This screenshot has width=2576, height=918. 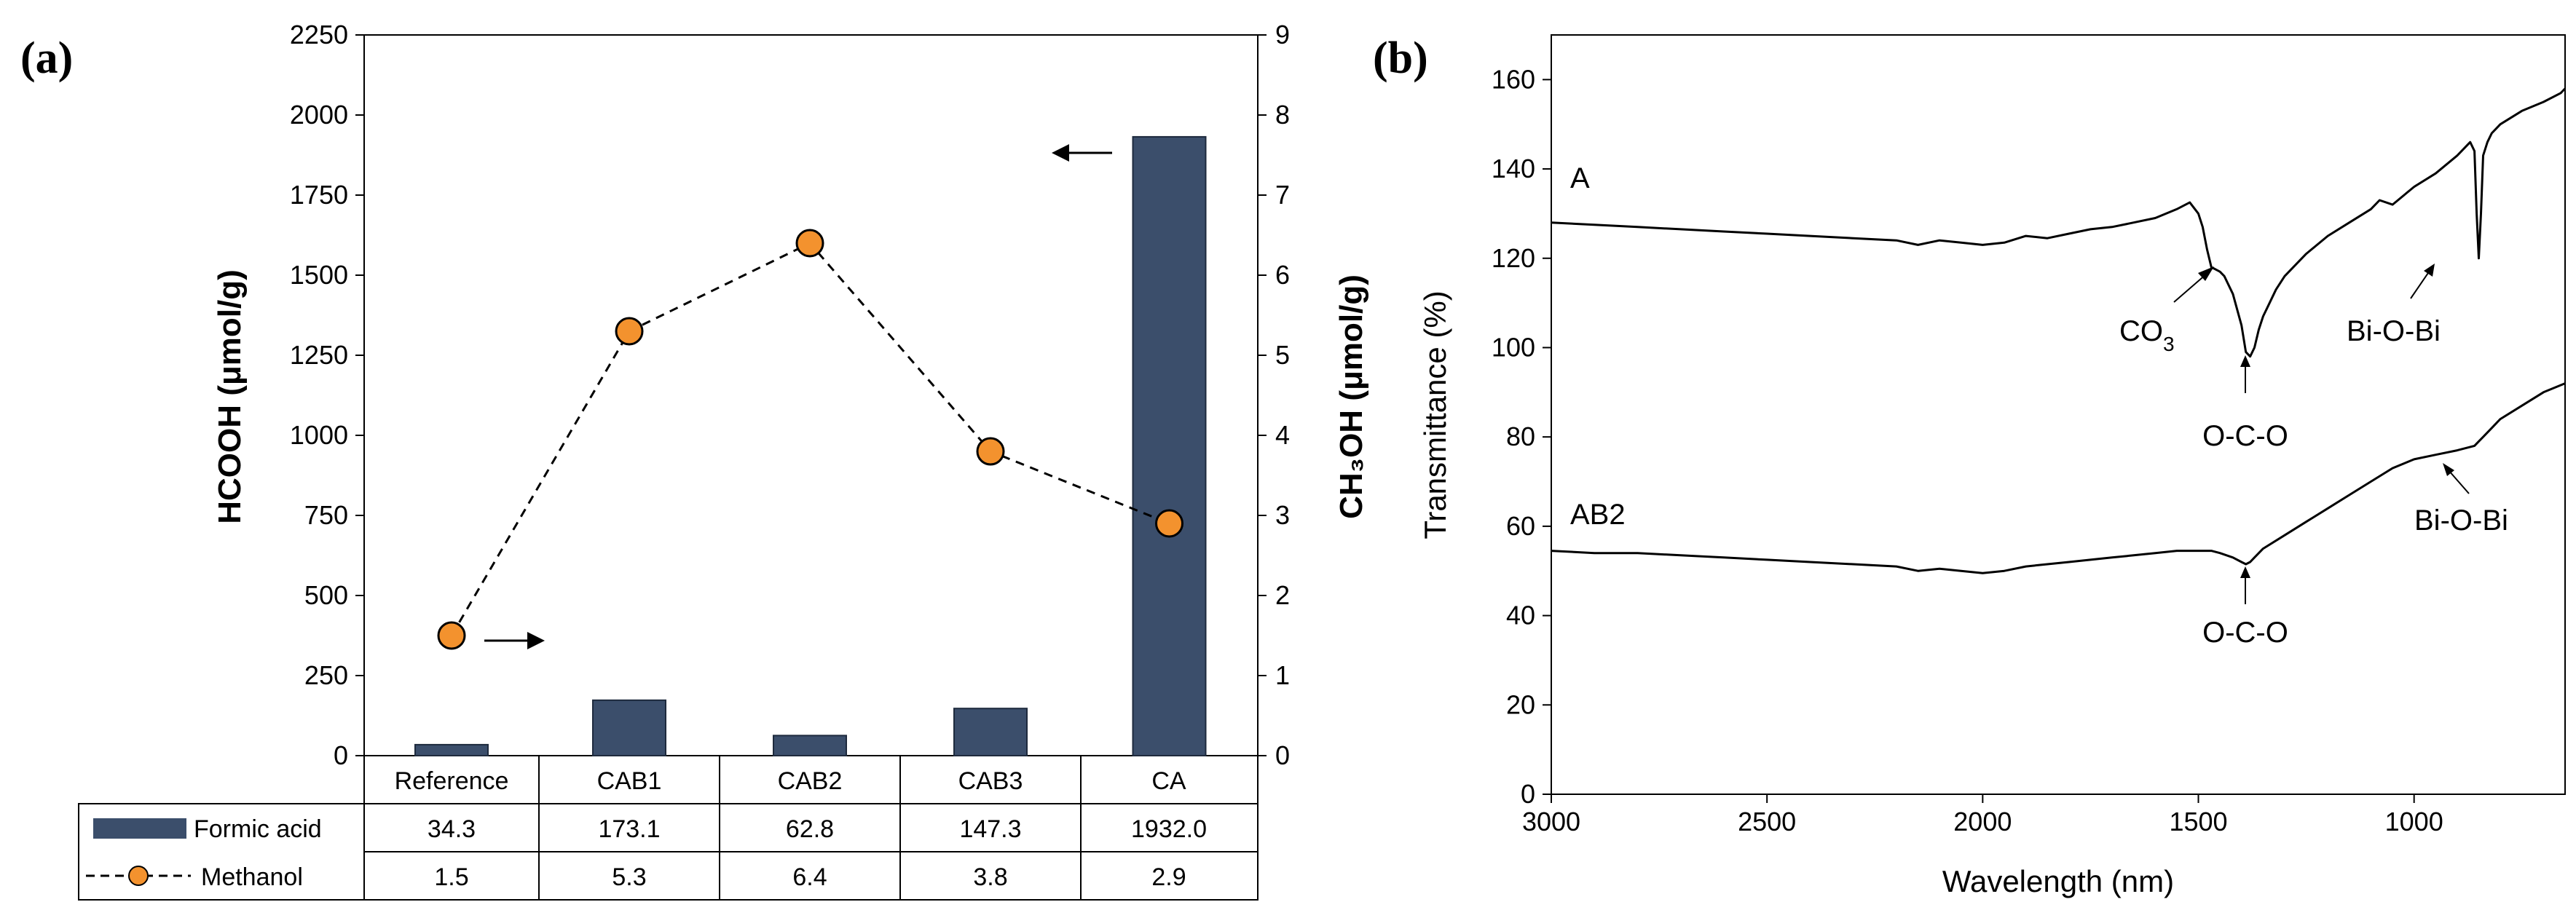 What do you see at coordinates (319, 115) in the screenshot?
I see `left-tick-label: 2000` at bounding box center [319, 115].